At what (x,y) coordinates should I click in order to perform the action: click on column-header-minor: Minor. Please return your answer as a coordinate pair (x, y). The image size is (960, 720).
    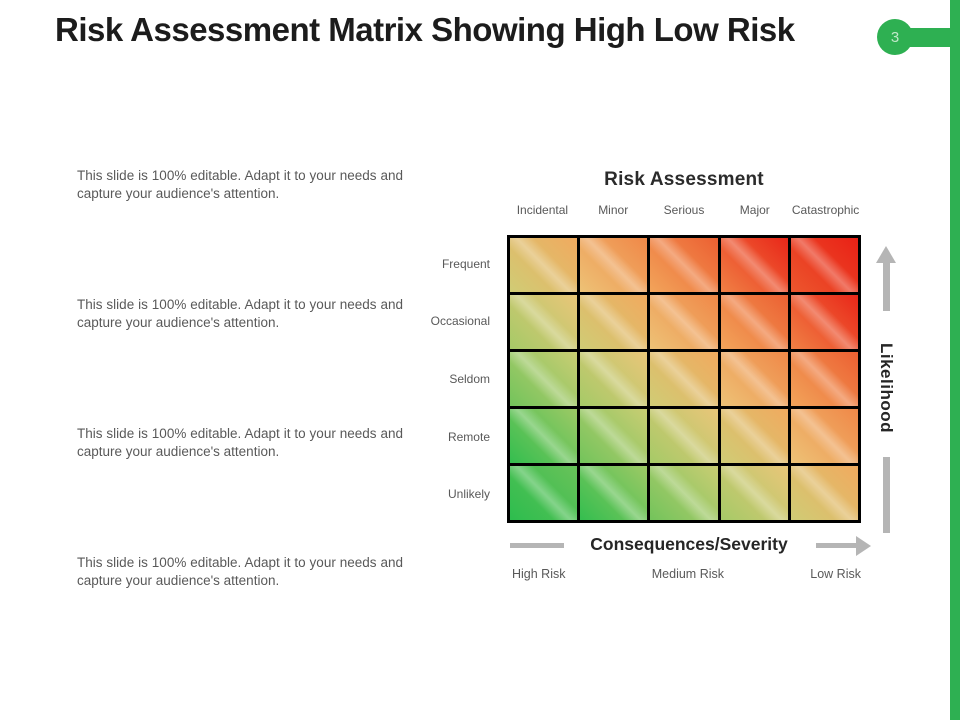
    Looking at the image, I should click on (613, 210).